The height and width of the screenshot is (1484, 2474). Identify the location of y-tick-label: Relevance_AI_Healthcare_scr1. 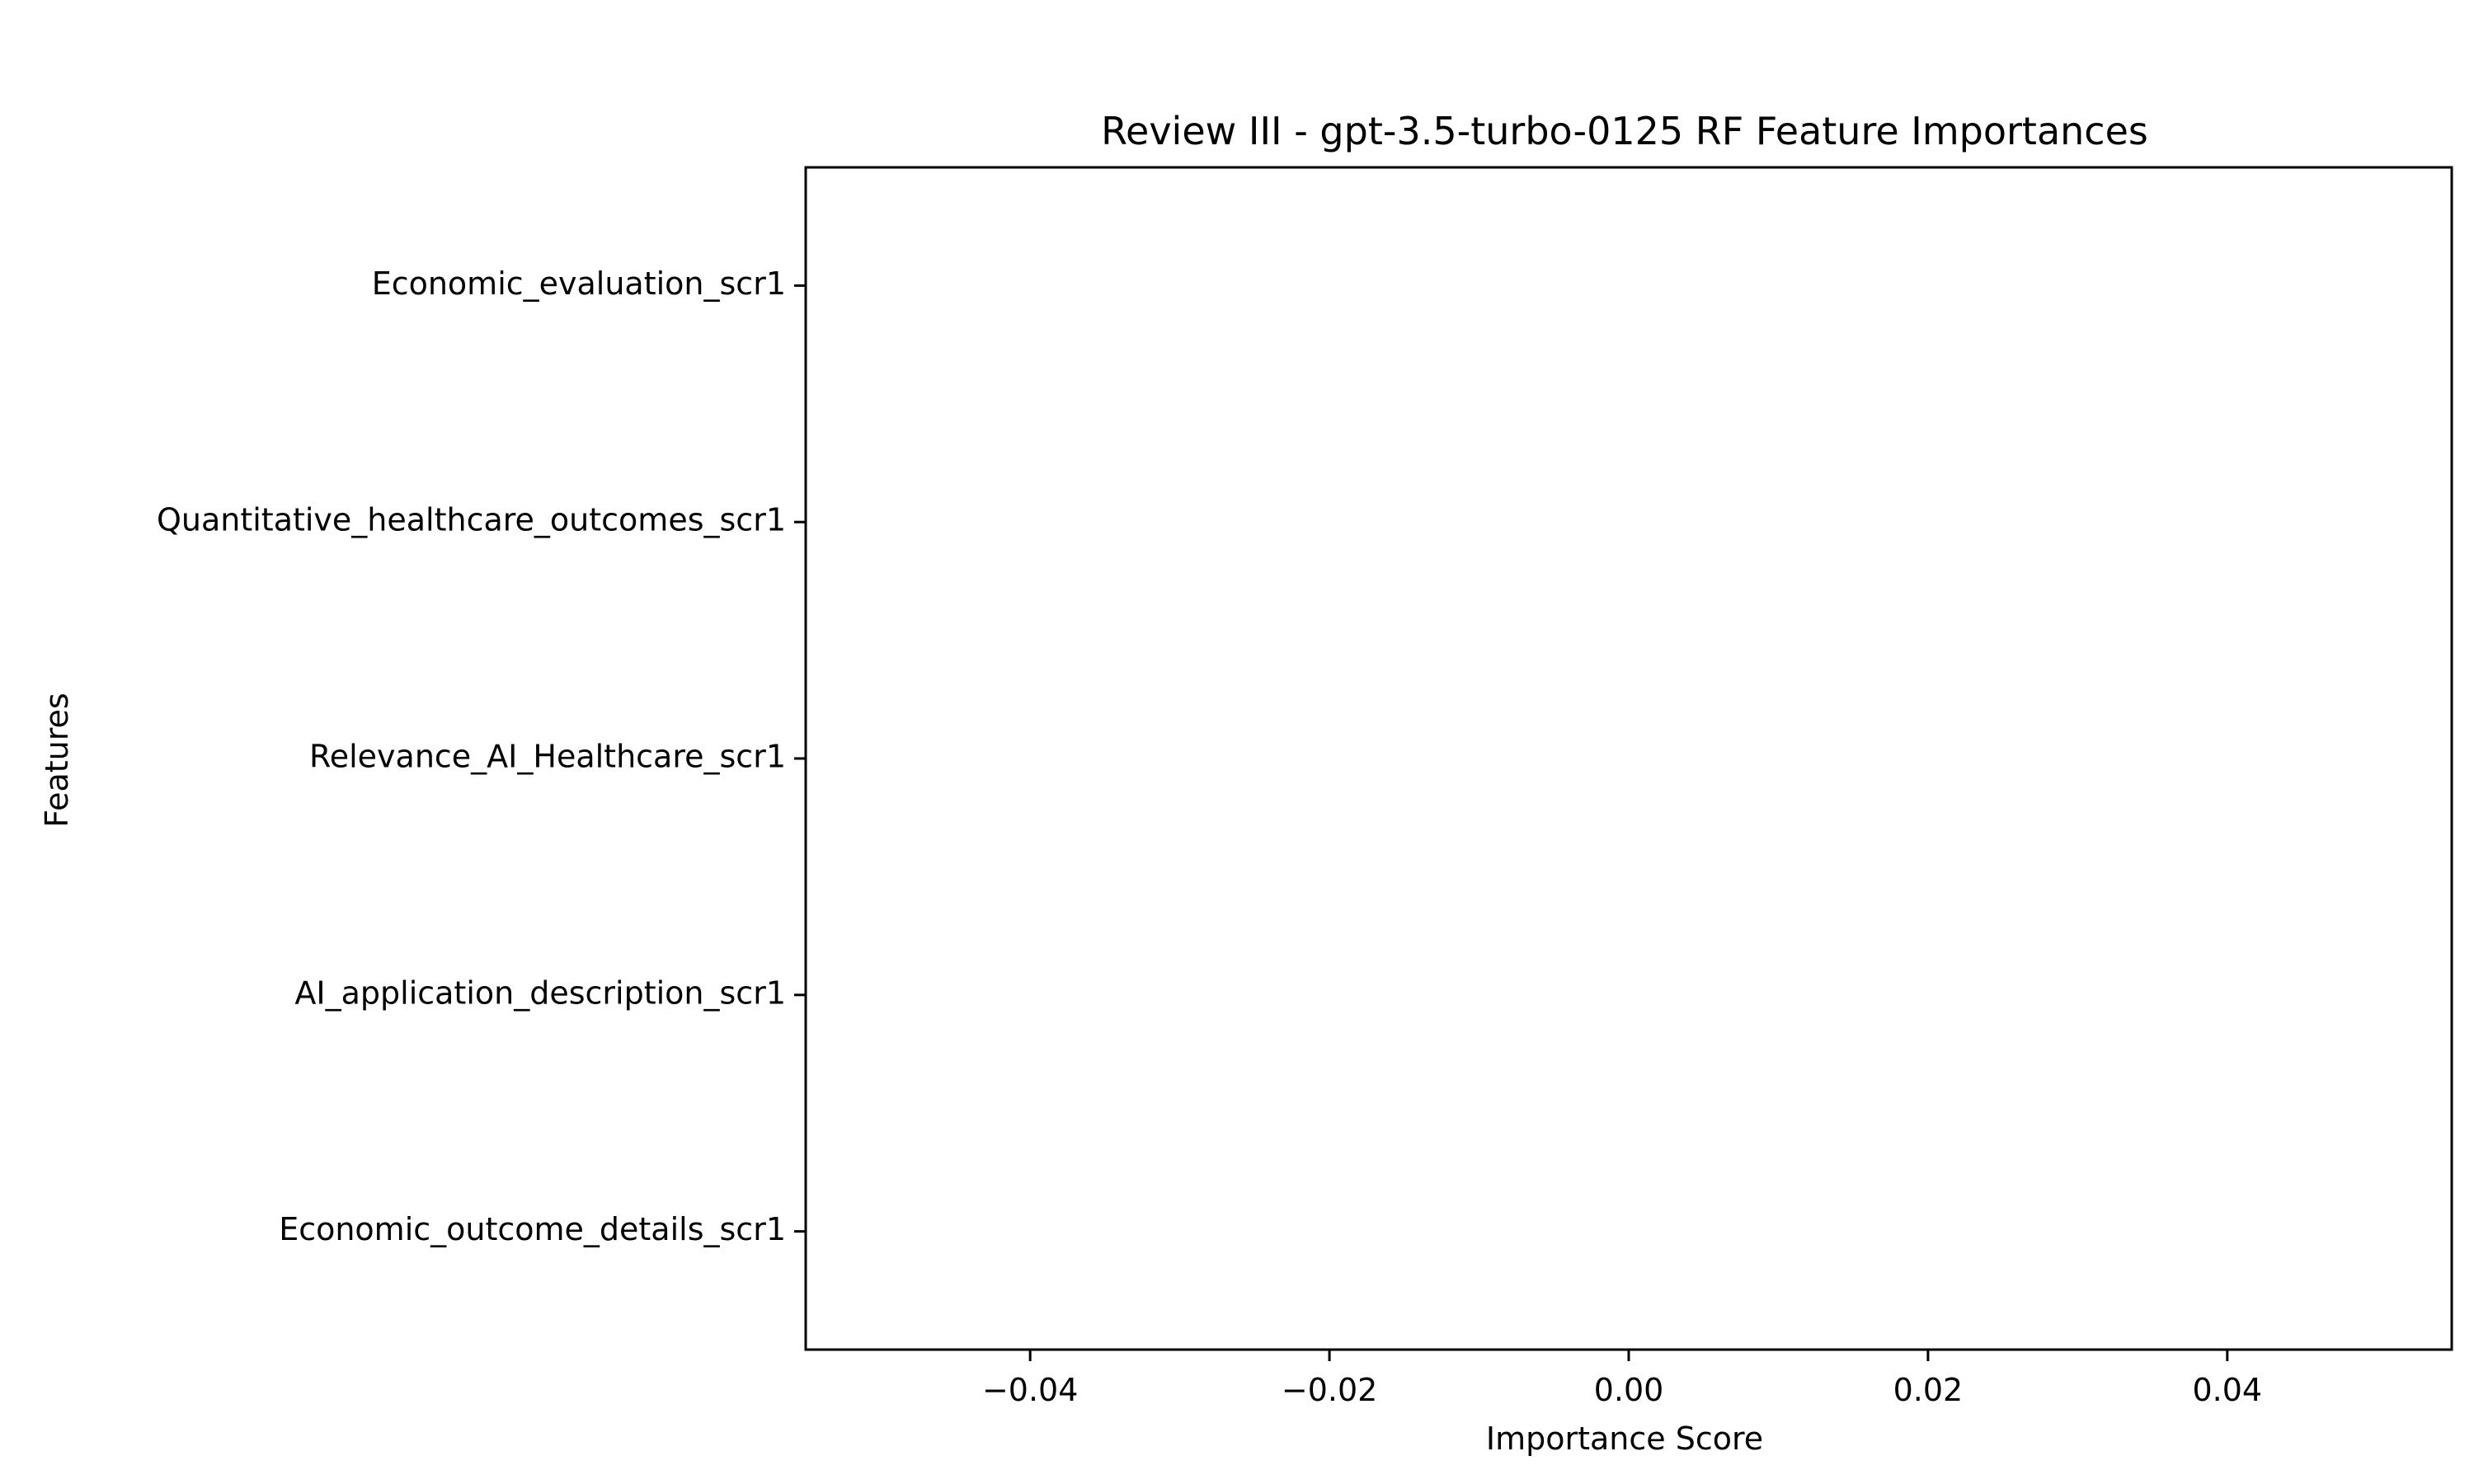
(547, 757).